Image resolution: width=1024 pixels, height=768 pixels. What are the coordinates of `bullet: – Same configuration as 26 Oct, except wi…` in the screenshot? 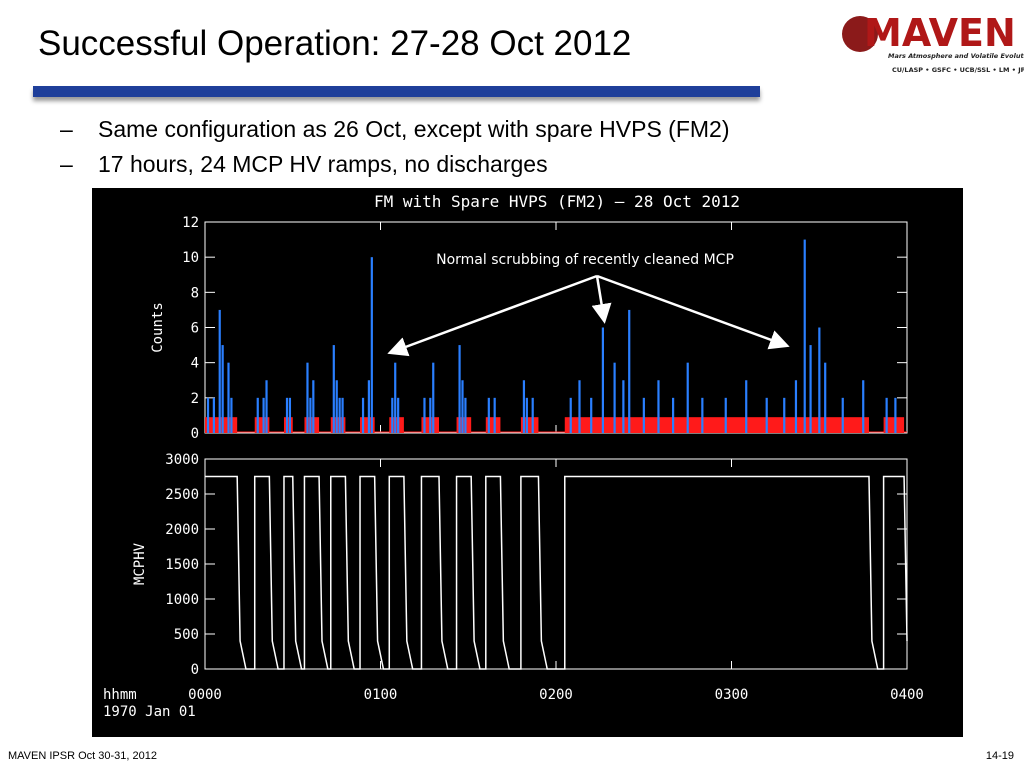 It's located at (395, 129).